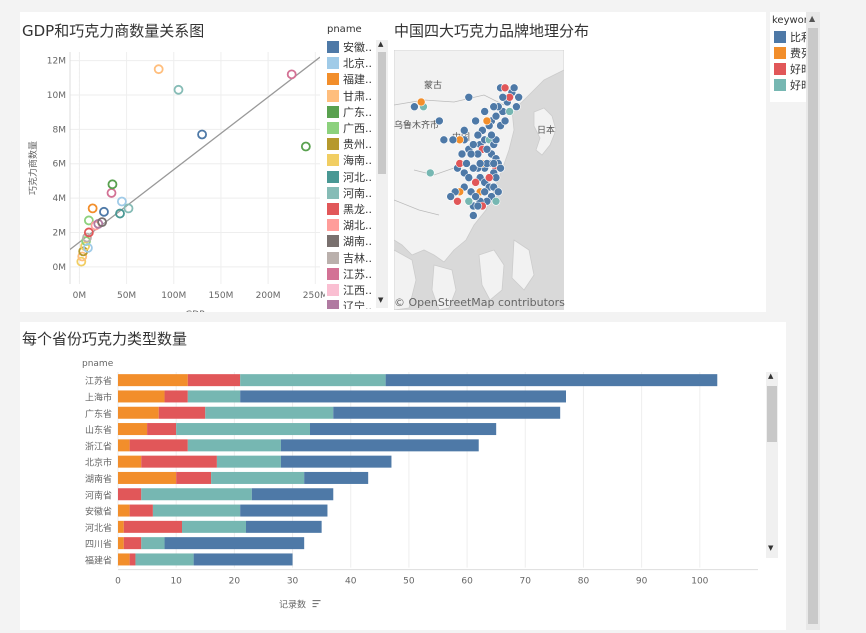 Image resolution: width=866 pixels, height=633 pixels. I want to click on brand-map: 蒙古 日本 乌鲁木齐市 中国, so click(479, 180).